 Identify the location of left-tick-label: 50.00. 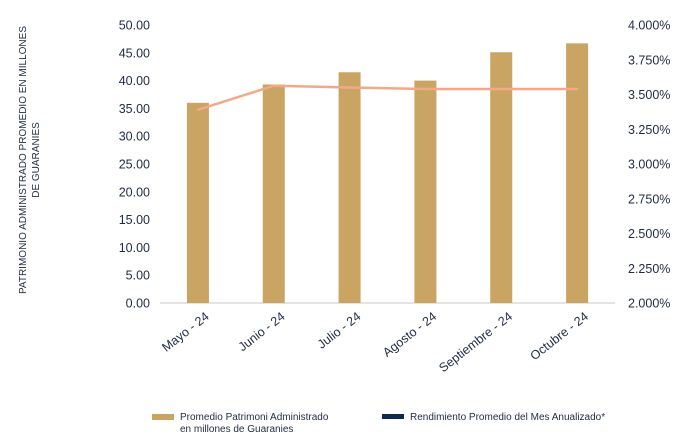
(134, 26).